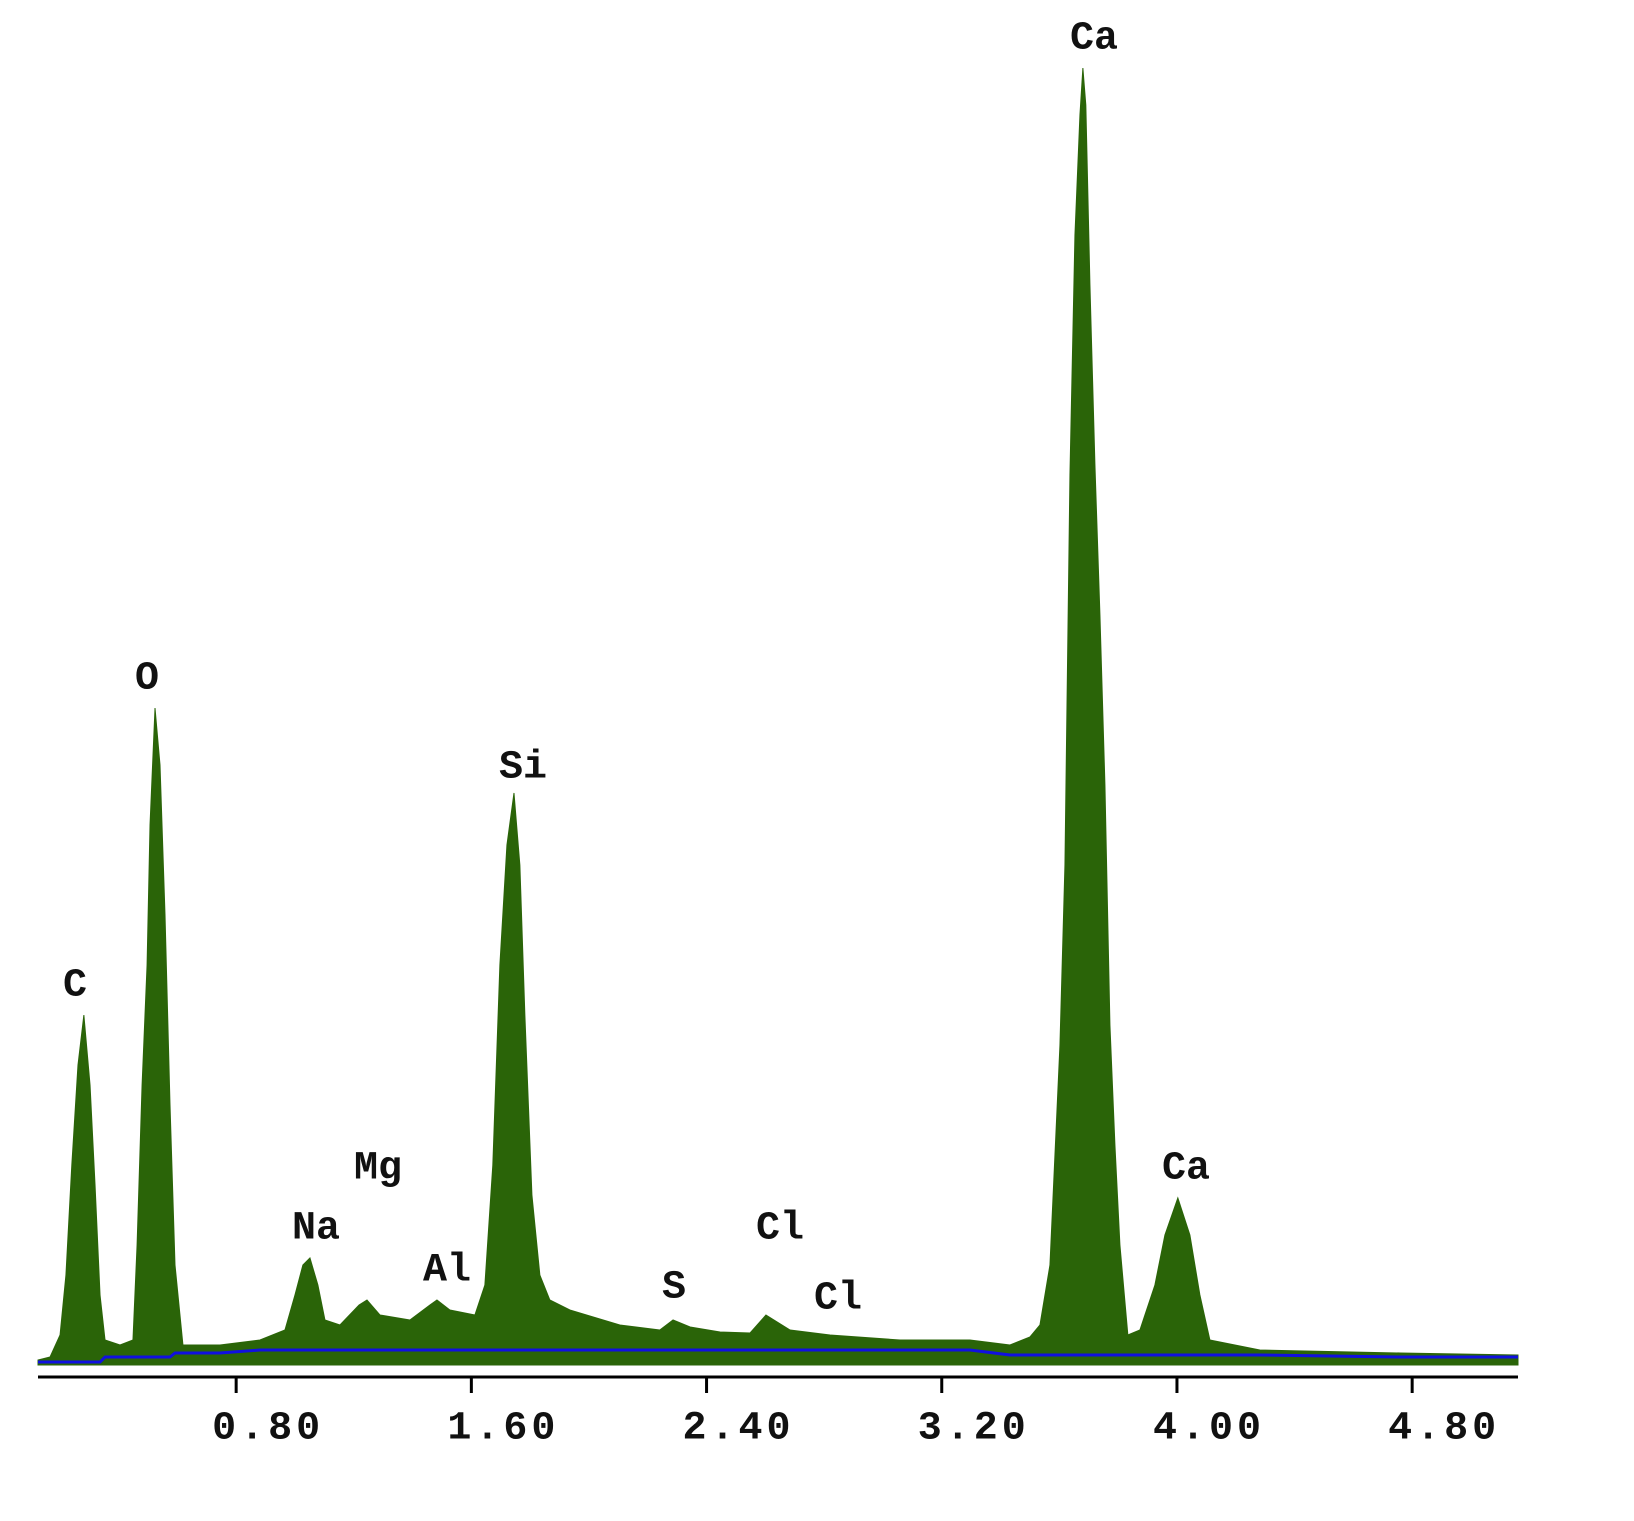 The image size is (1634, 1521). I want to click on peak-label: Al, so click(447, 1271).